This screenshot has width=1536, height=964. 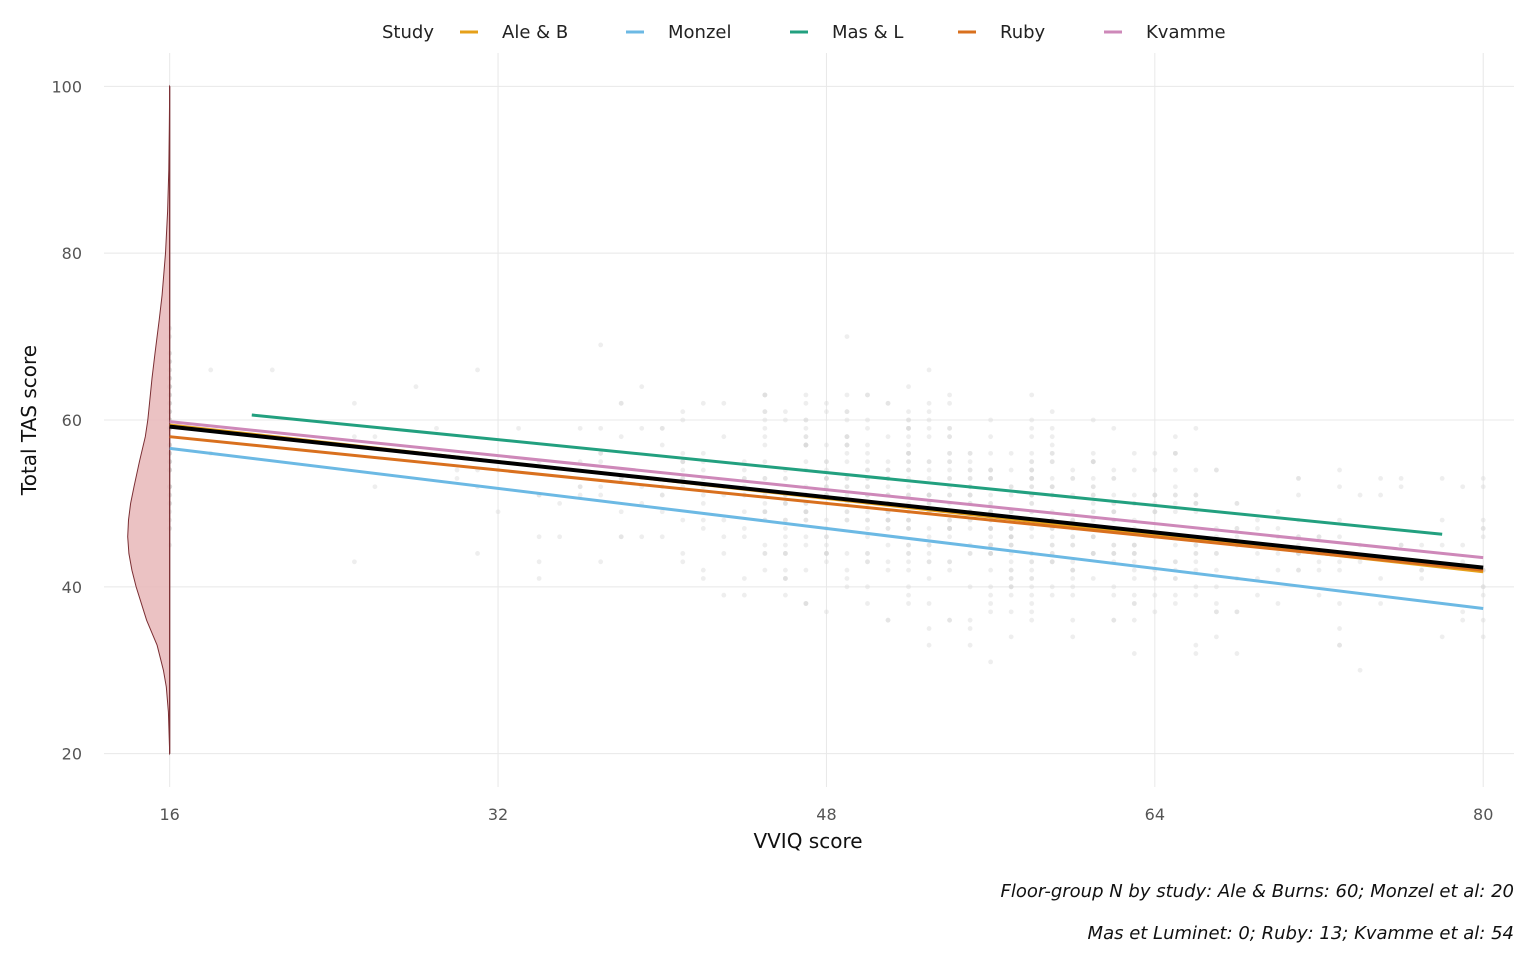 I want to click on legend-title: Study, so click(x=408, y=32).